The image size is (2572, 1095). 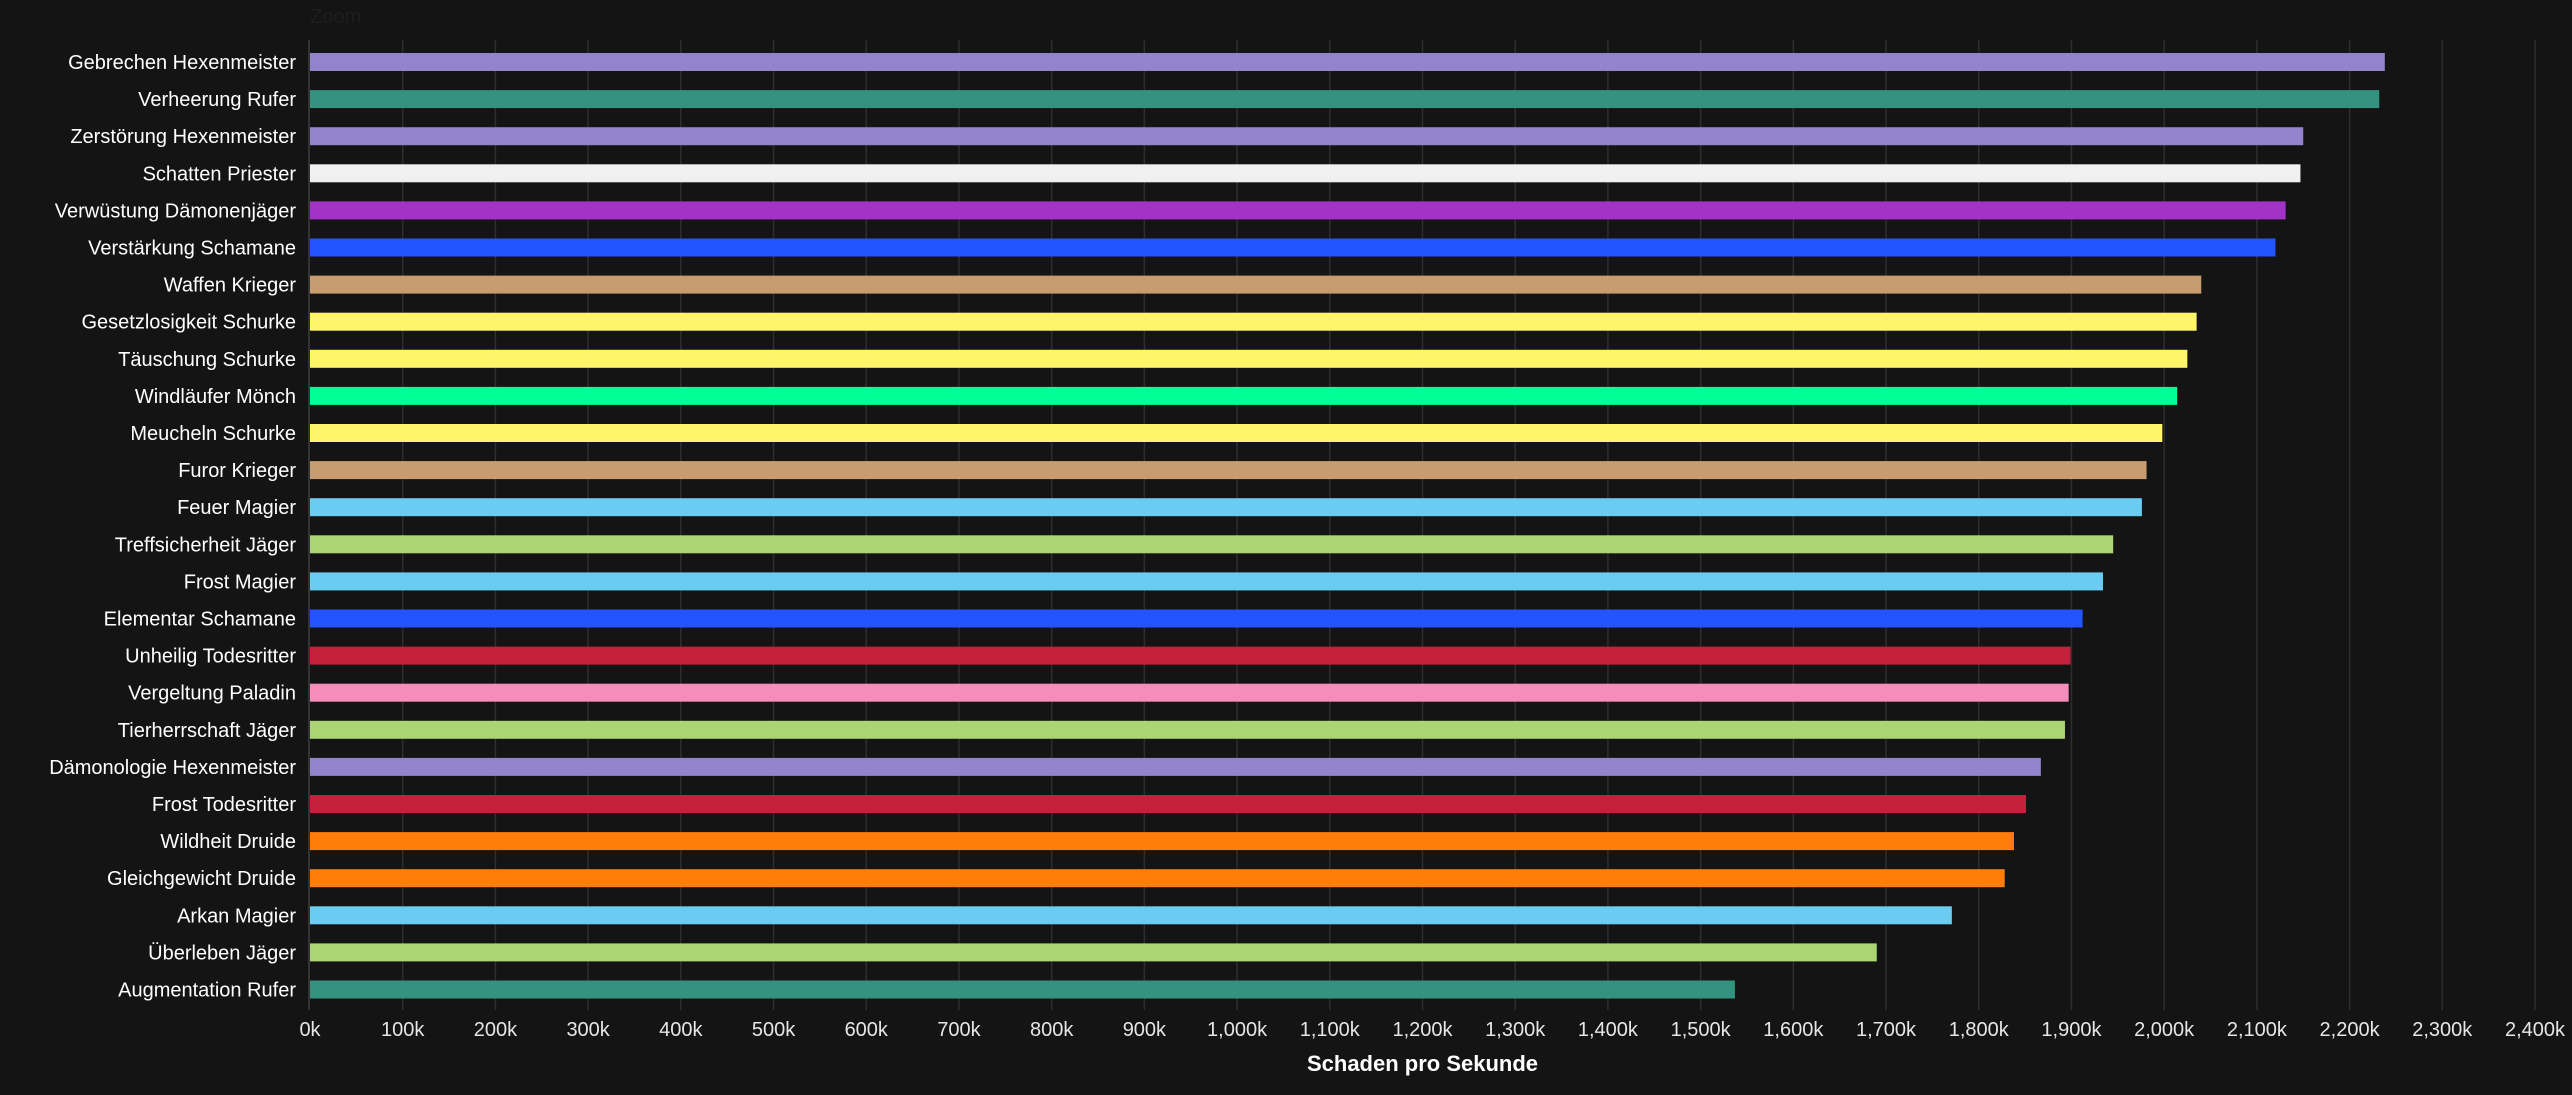 I want to click on x-tick-label: 2,400k, so click(x=2535, y=1030).